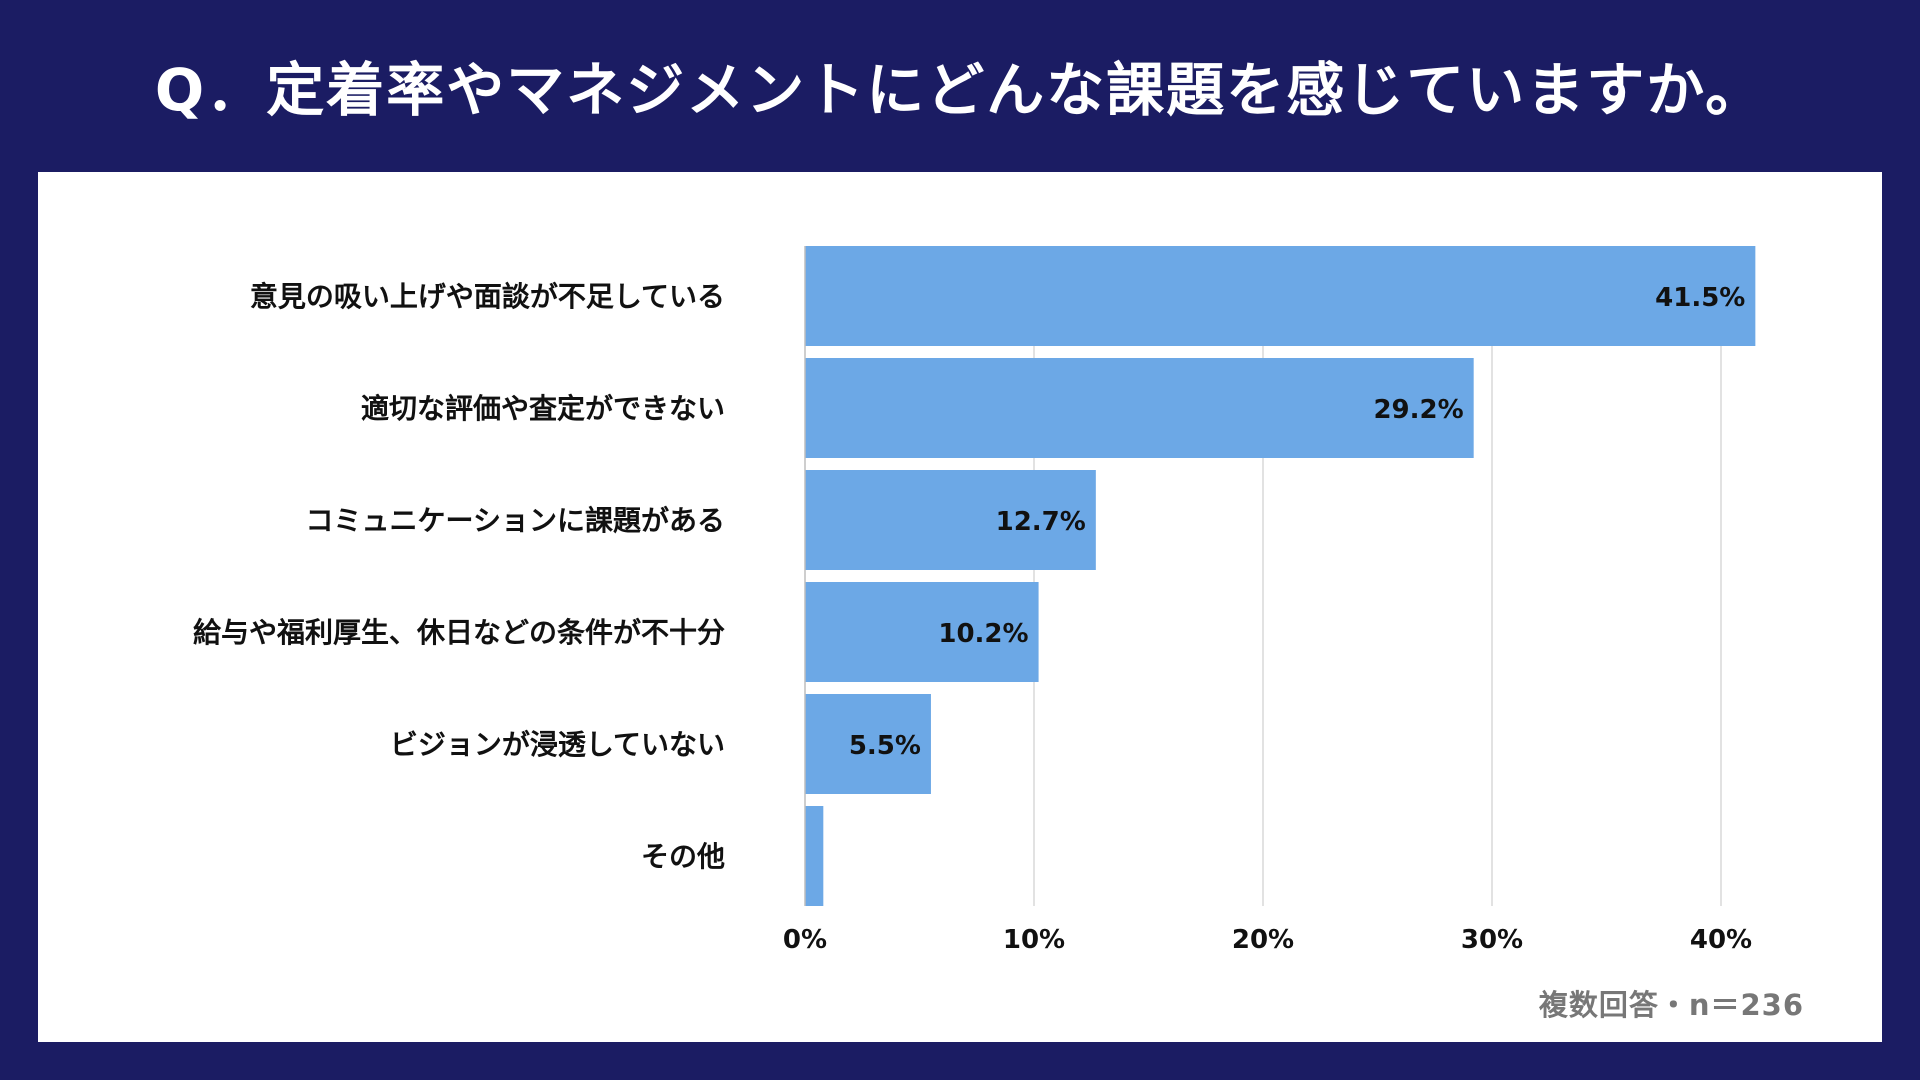 The image size is (1920, 1080). Describe the element at coordinates (515, 520) in the screenshot. I see `category-label: コミュニケーションに課題がある` at that location.